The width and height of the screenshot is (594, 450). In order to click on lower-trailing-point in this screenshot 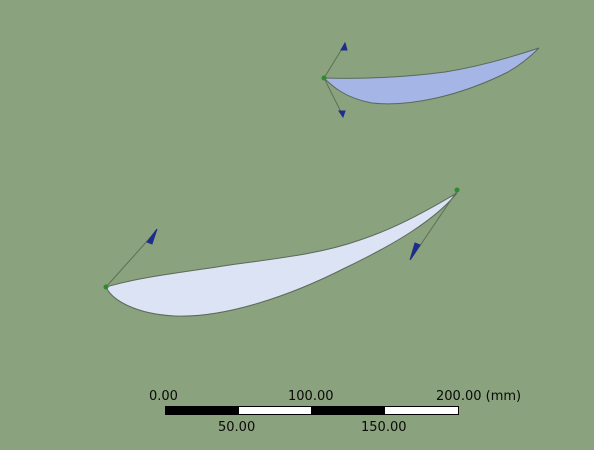, I will do `click(457, 190)`.